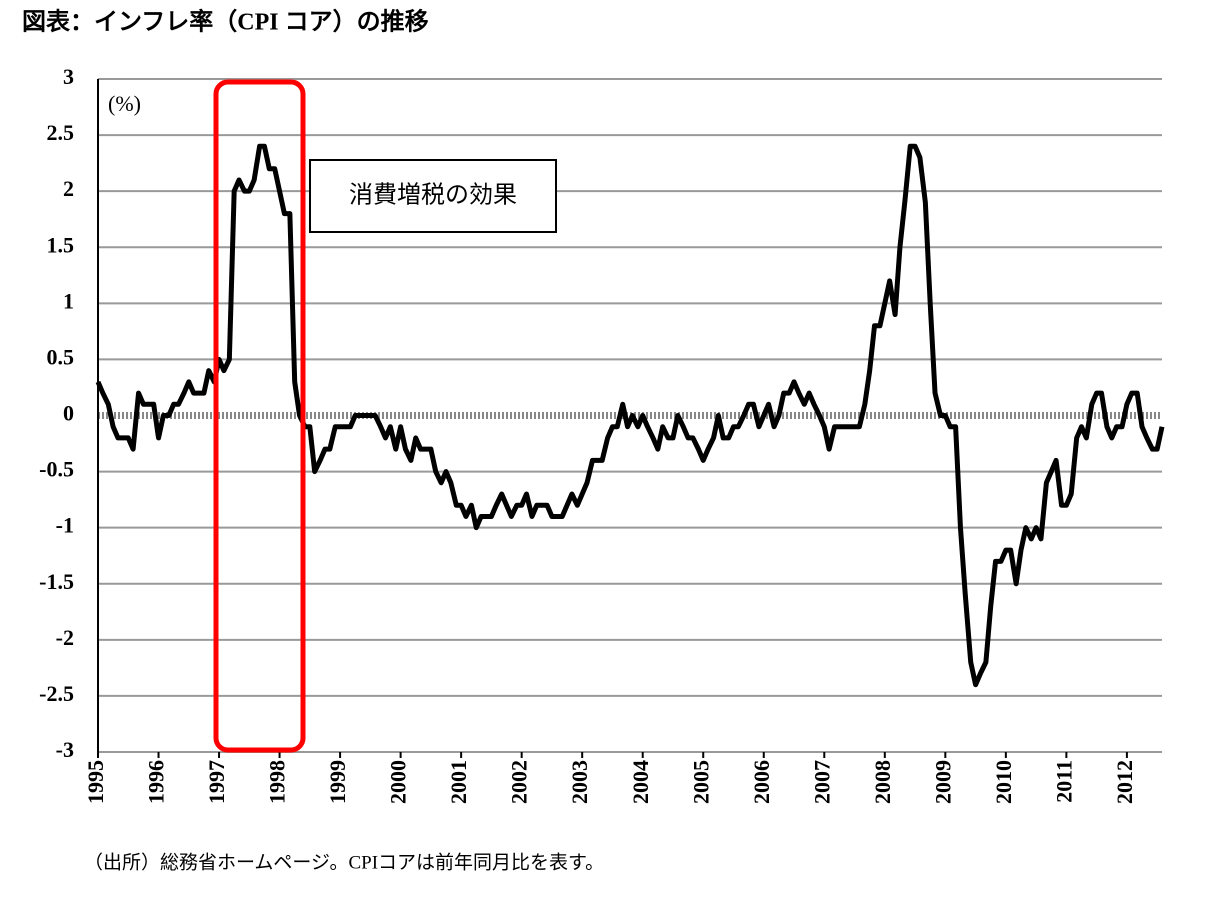 The image size is (1205, 909). I want to click on x-tick-label: 2012, so click(1124, 782).